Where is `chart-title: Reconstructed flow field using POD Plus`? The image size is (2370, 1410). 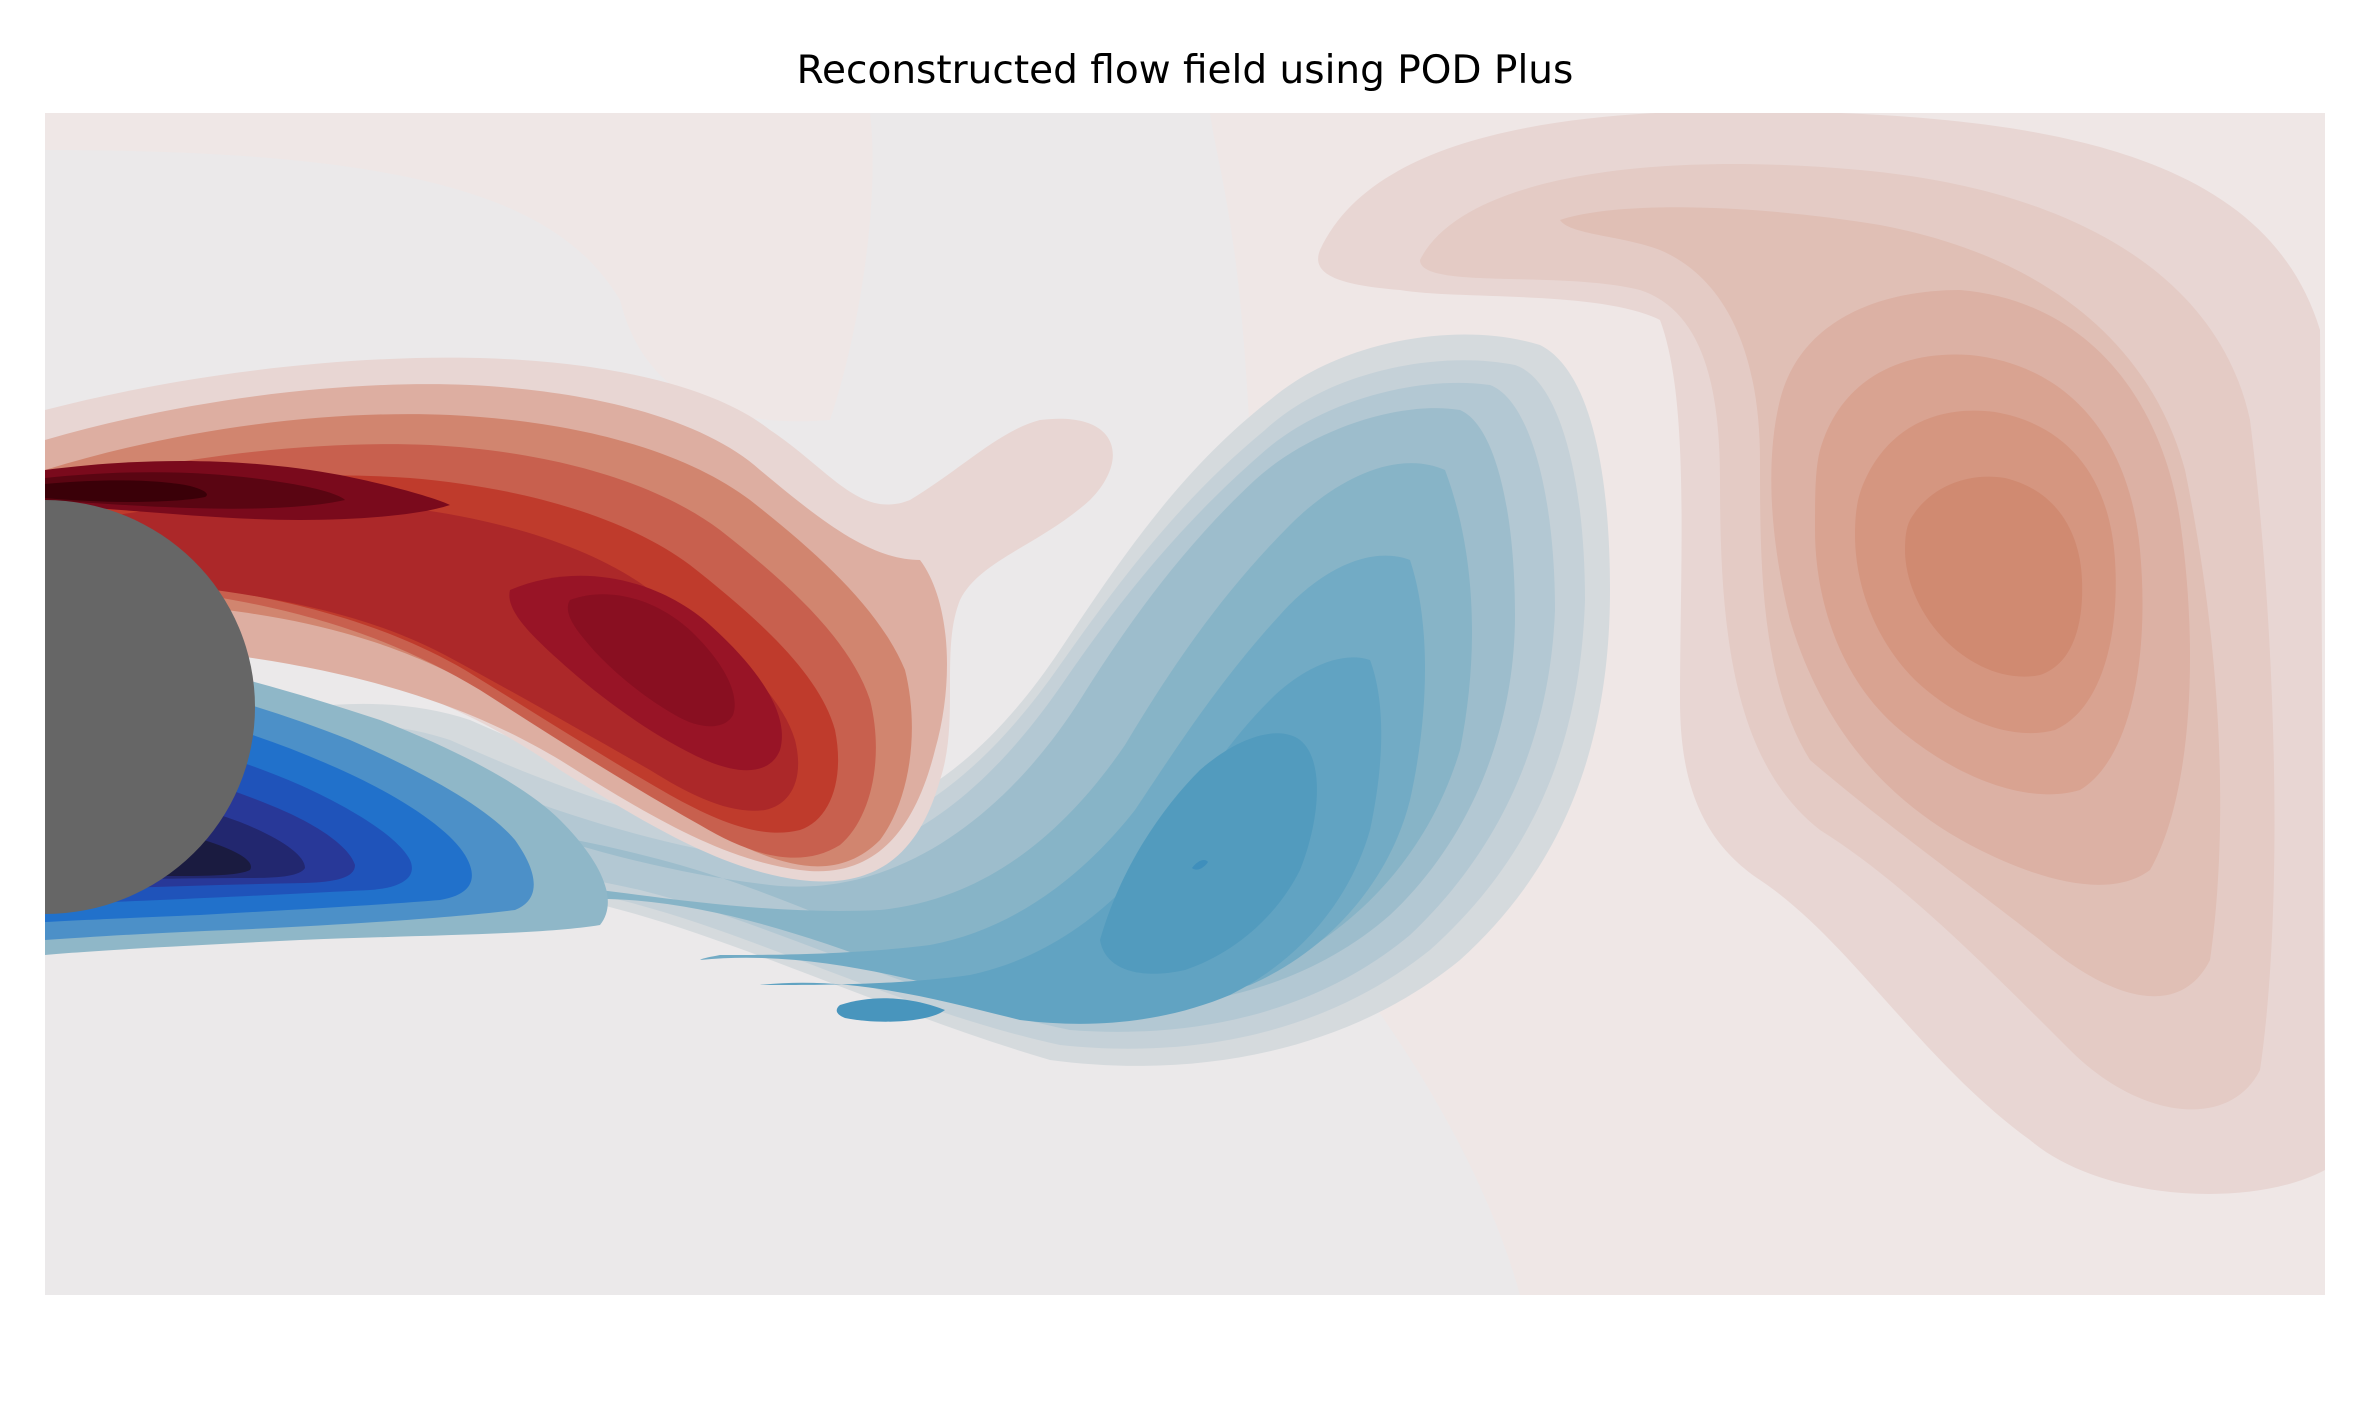 chart-title: Reconstructed flow field using POD Plus is located at coordinates (1185, 70).